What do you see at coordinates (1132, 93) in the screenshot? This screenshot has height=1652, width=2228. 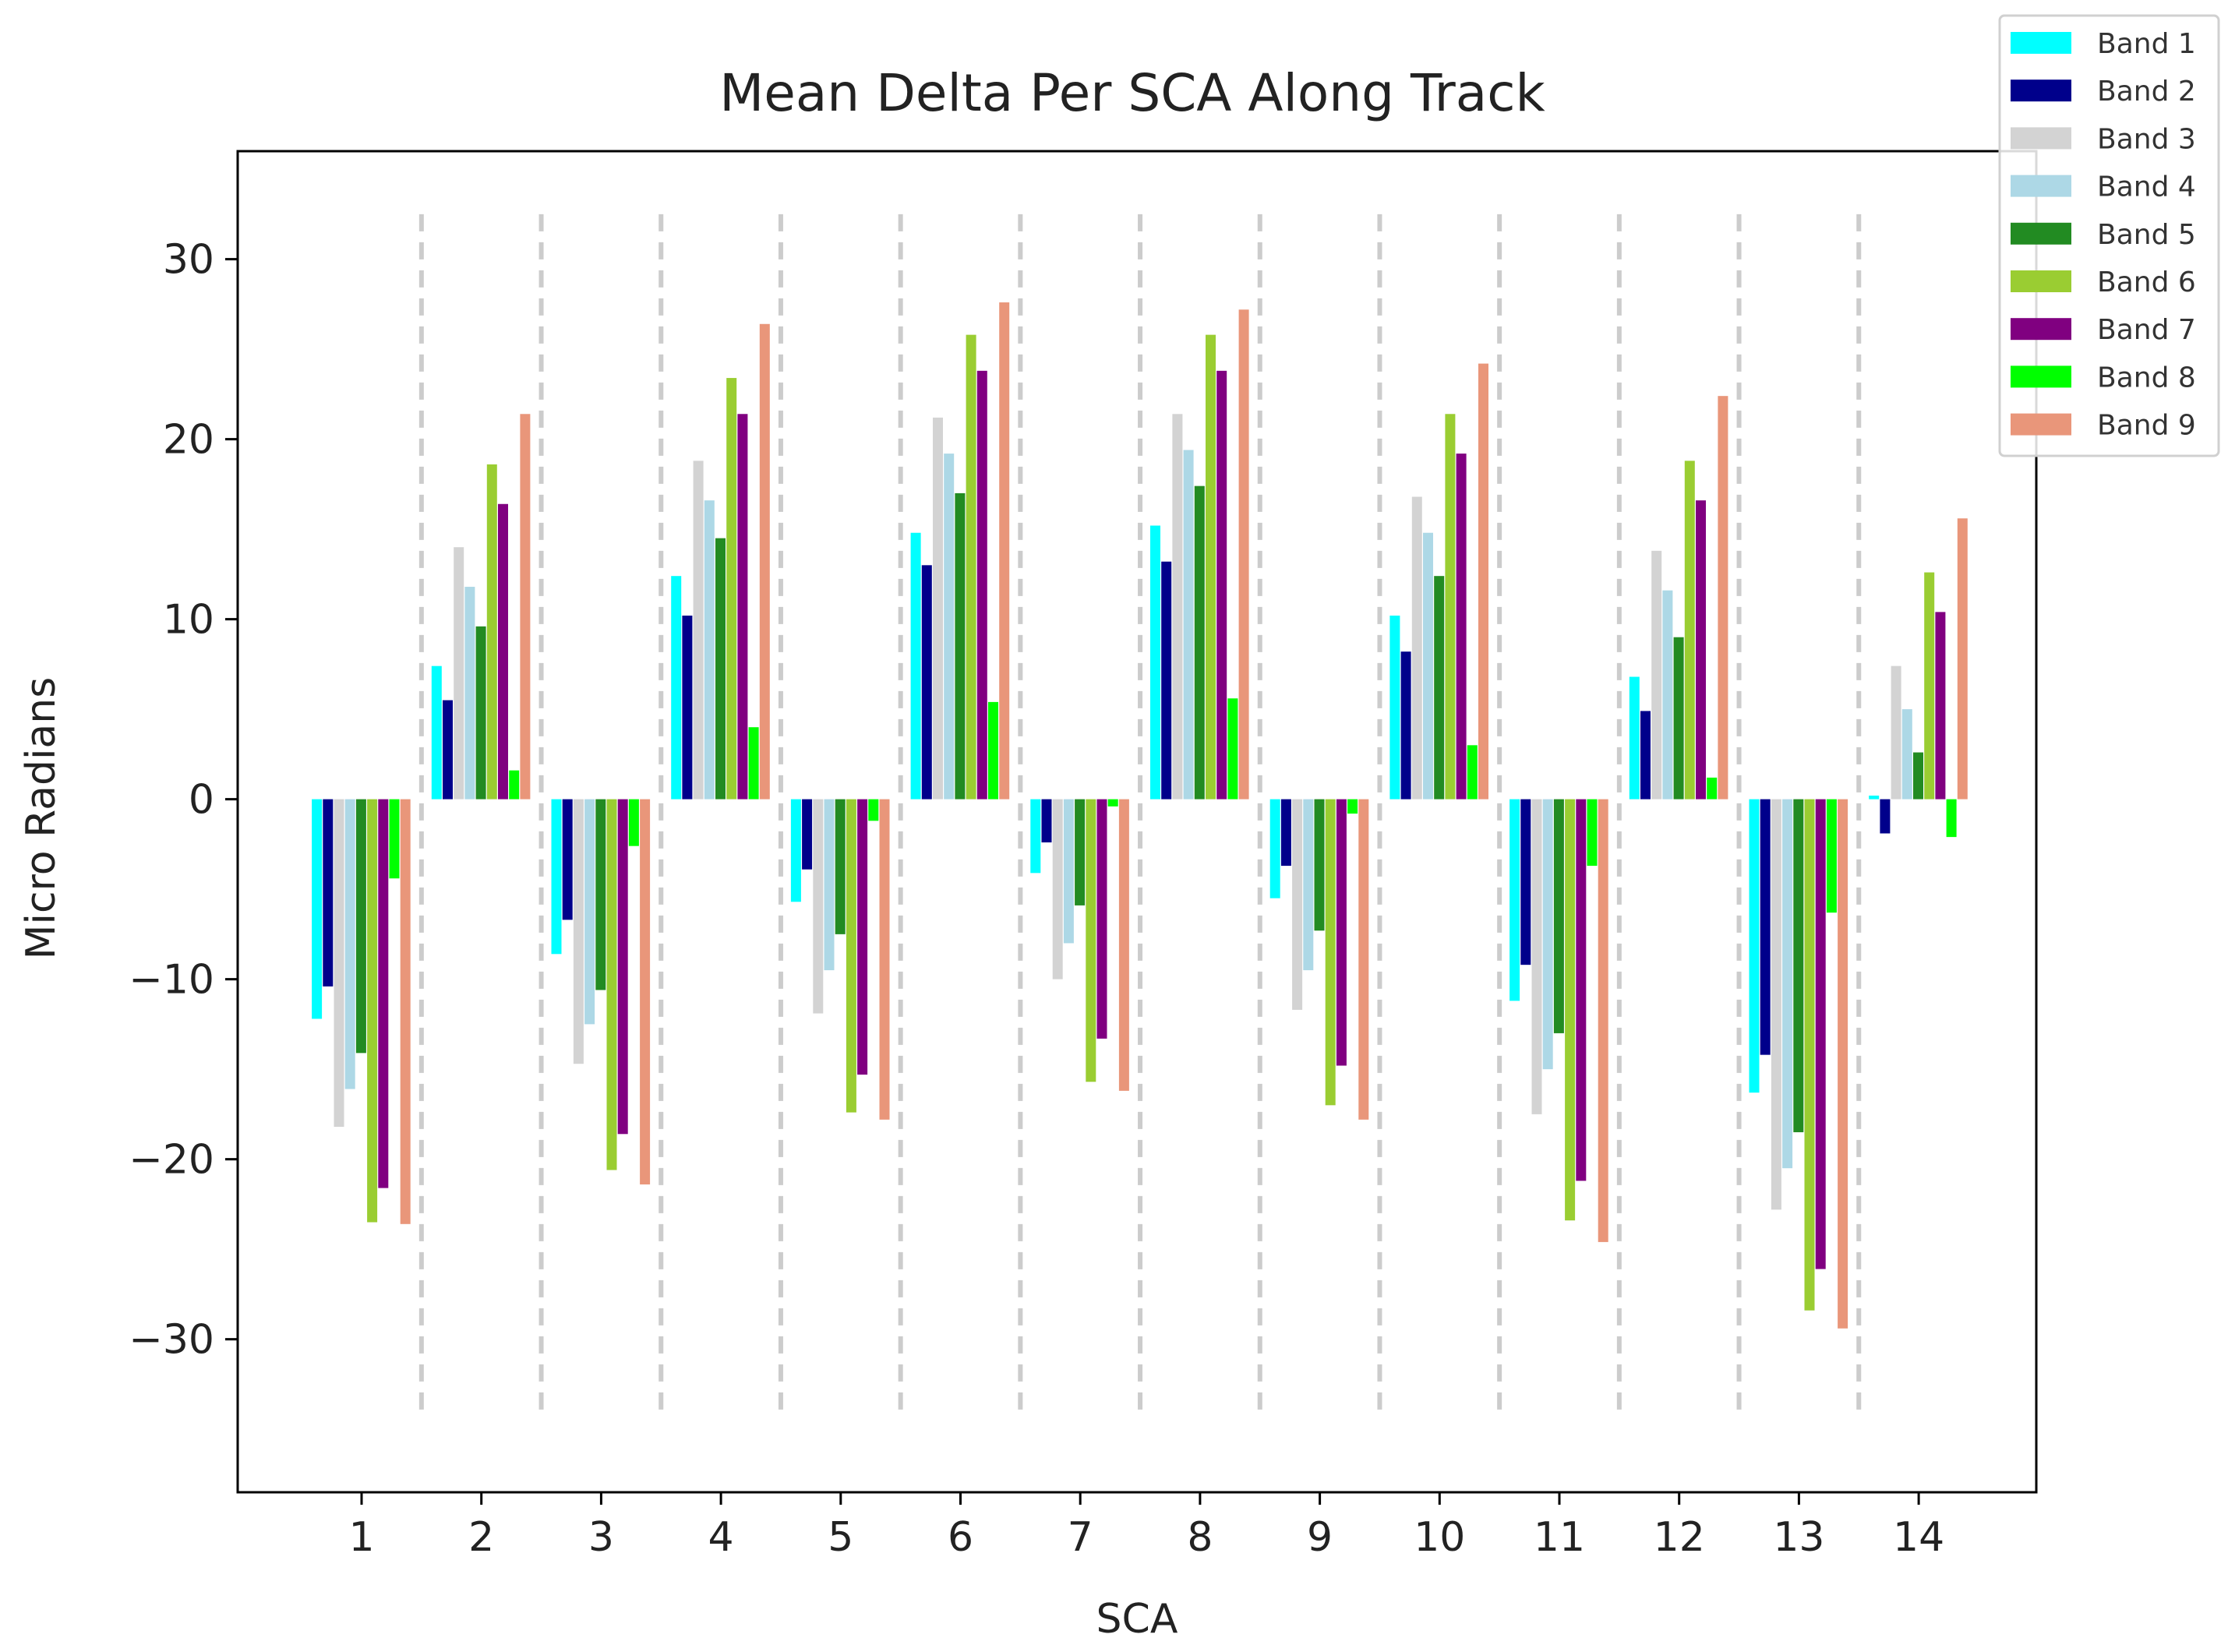 I see `chart-title: Mean Delta Per SCA Along Track` at bounding box center [1132, 93].